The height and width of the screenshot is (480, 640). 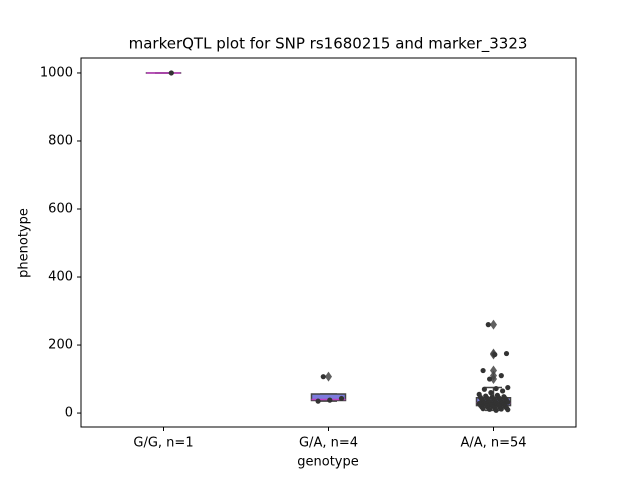 What do you see at coordinates (60, 140) in the screenshot?
I see `y-tick-label: 800` at bounding box center [60, 140].